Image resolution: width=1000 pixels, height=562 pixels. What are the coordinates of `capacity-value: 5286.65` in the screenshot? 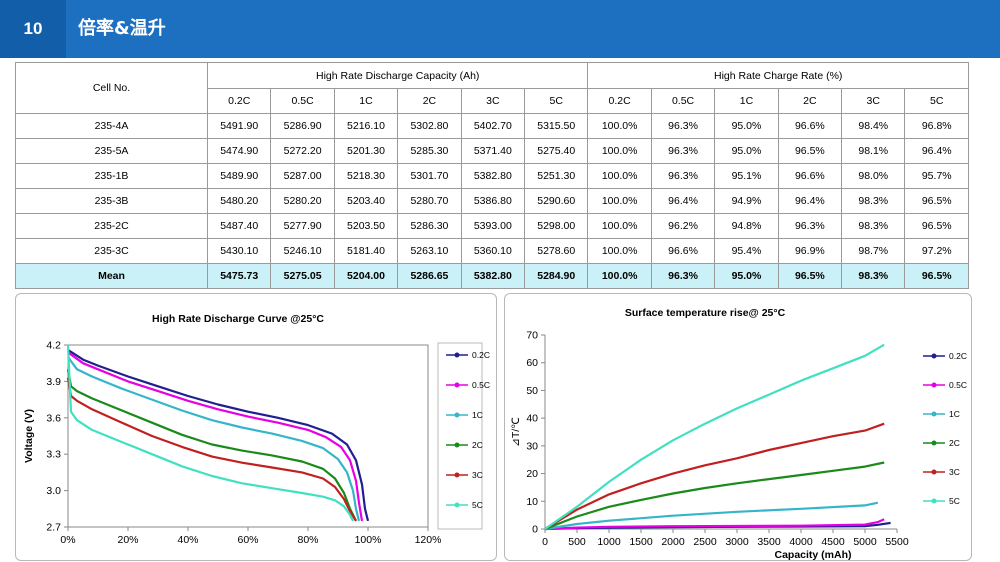 It's located at (429, 276).